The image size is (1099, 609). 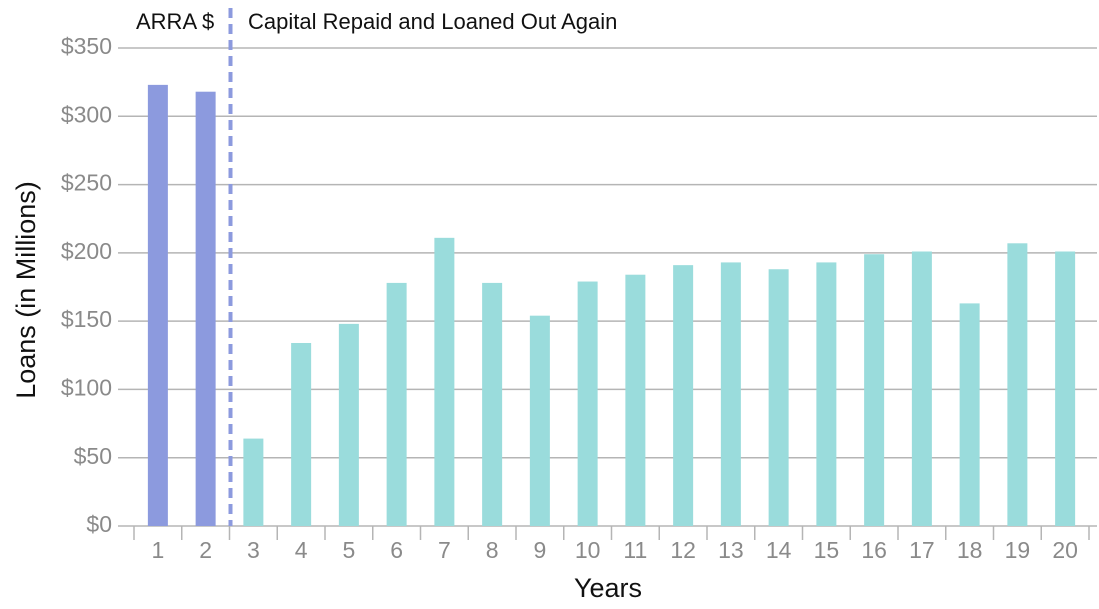 I want to click on x-tick-label: 11, so click(x=635, y=550).